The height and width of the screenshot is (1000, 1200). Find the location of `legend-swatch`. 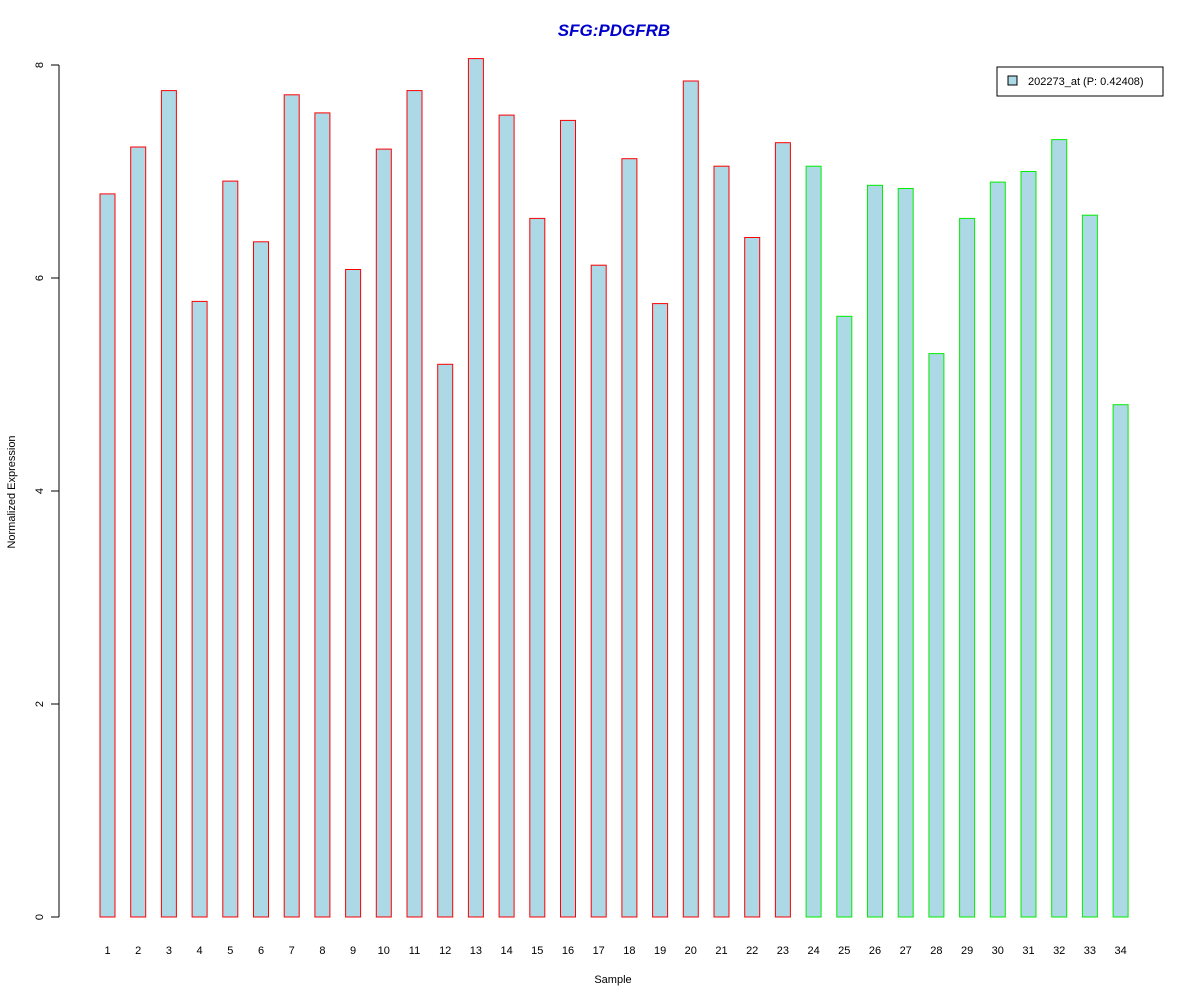

legend-swatch is located at coordinates (1012, 80).